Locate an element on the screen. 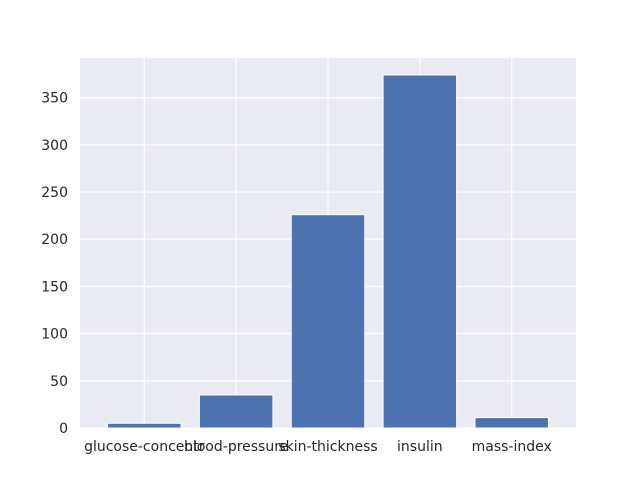 The image size is (640, 480). y-tick-label: 100 is located at coordinates (54, 335).